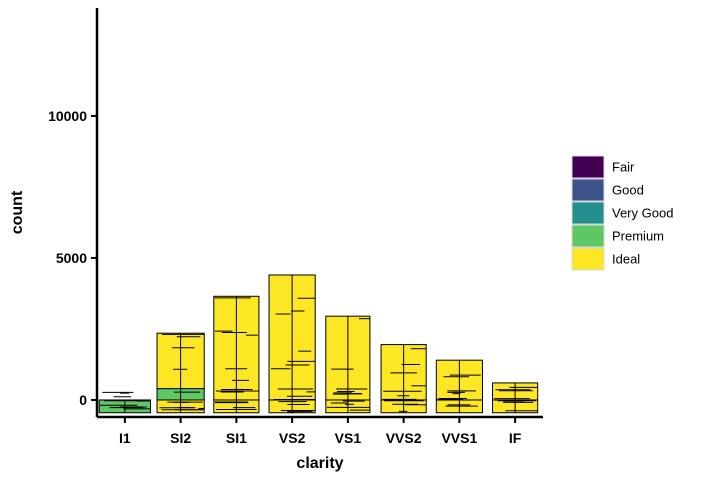  I want to click on legend-item-good: Good, so click(607, 190).